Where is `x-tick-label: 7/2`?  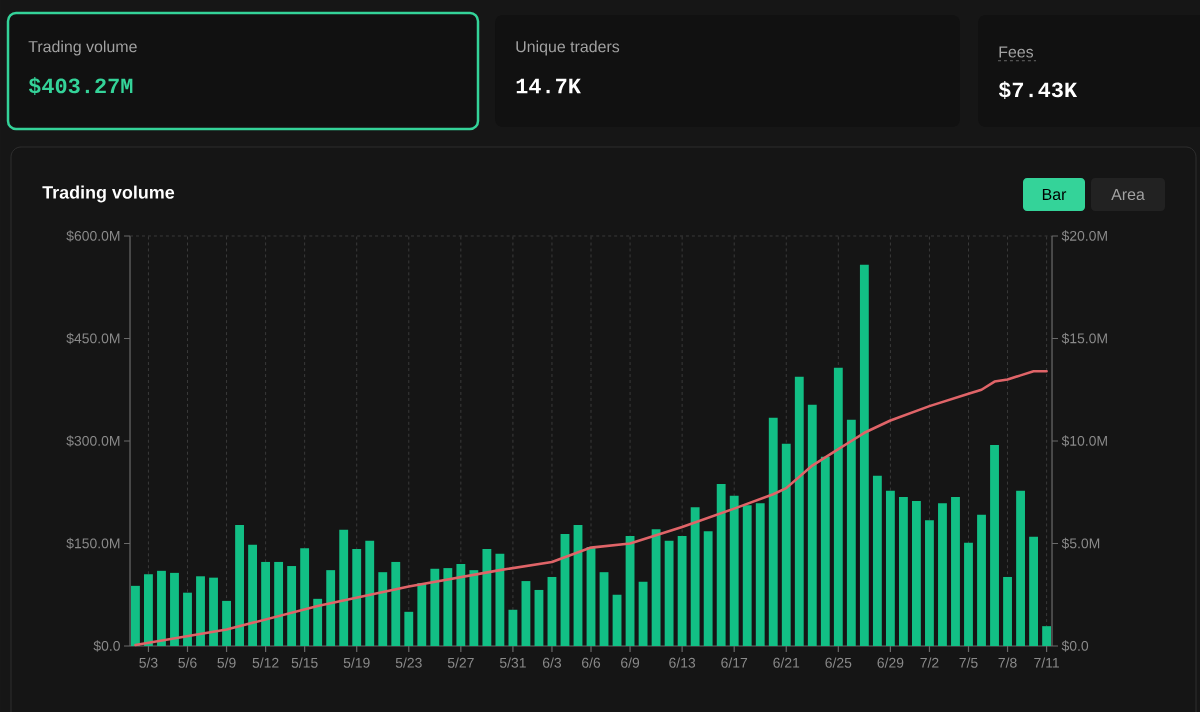
x-tick-label: 7/2 is located at coordinates (929, 662).